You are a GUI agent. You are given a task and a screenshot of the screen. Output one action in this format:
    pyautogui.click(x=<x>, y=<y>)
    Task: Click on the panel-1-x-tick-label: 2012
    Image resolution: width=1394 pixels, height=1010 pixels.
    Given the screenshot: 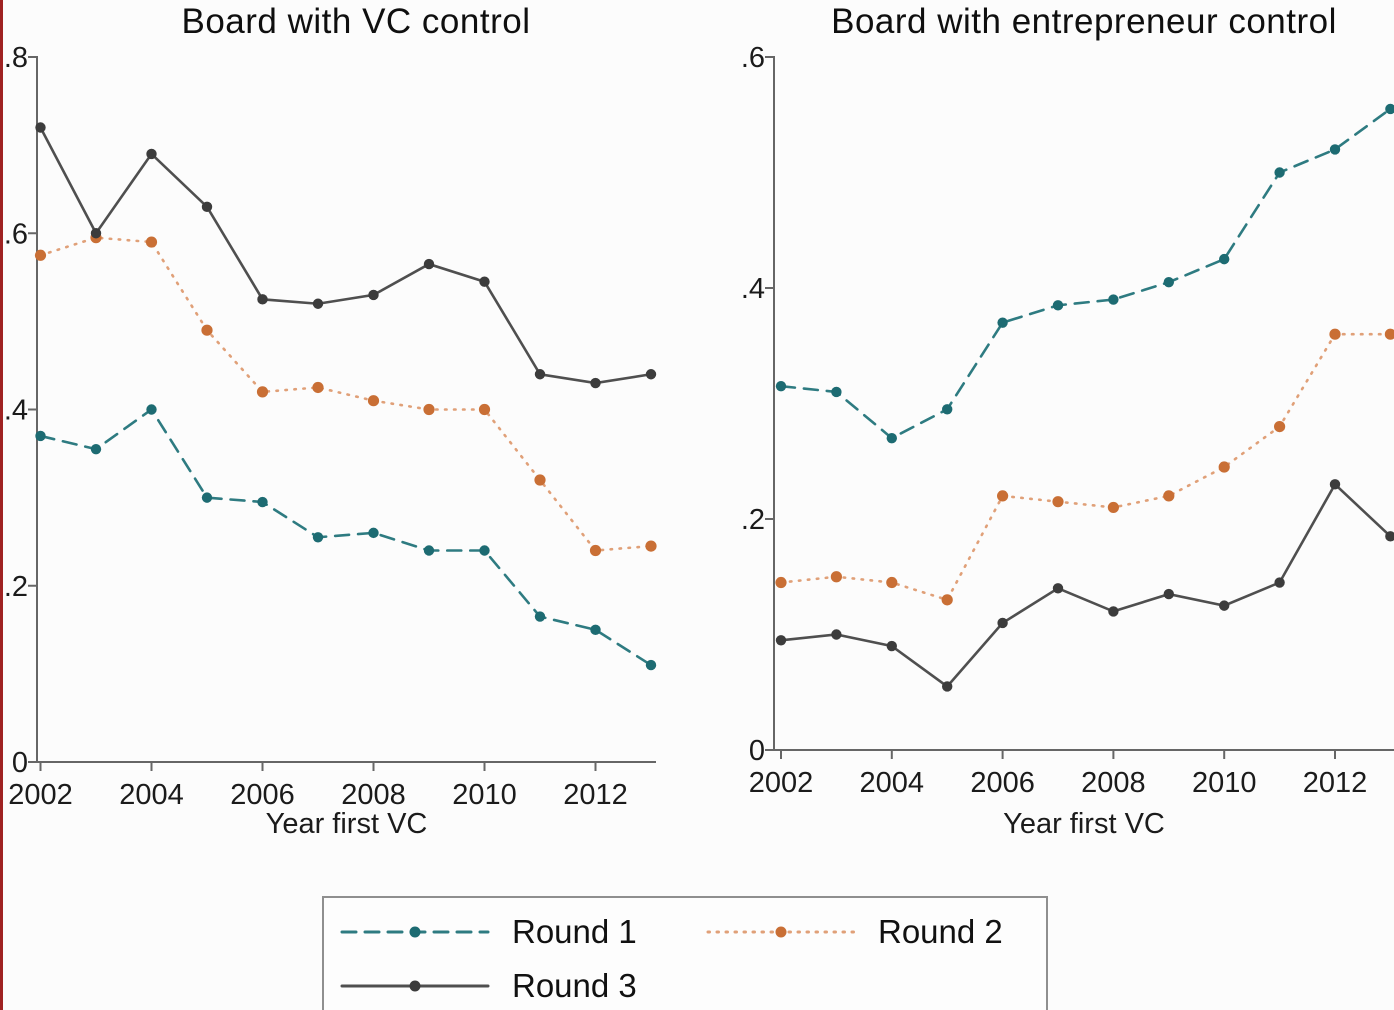 What is the action you would take?
    pyautogui.click(x=1335, y=783)
    